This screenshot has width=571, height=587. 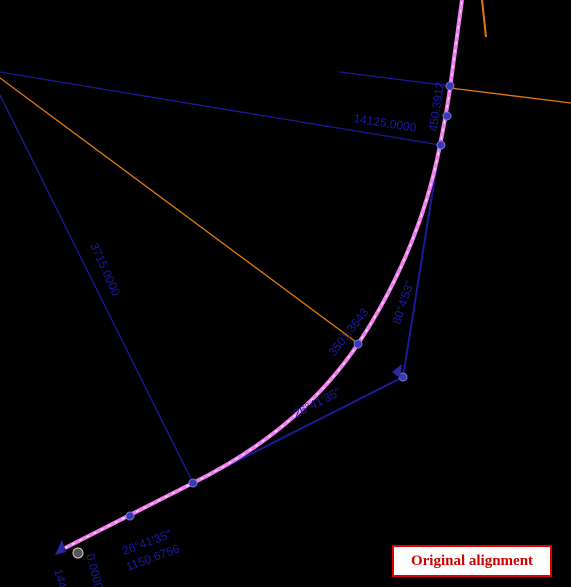 I want to click on dimension-label: 3715.0000, so click(x=105, y=270).